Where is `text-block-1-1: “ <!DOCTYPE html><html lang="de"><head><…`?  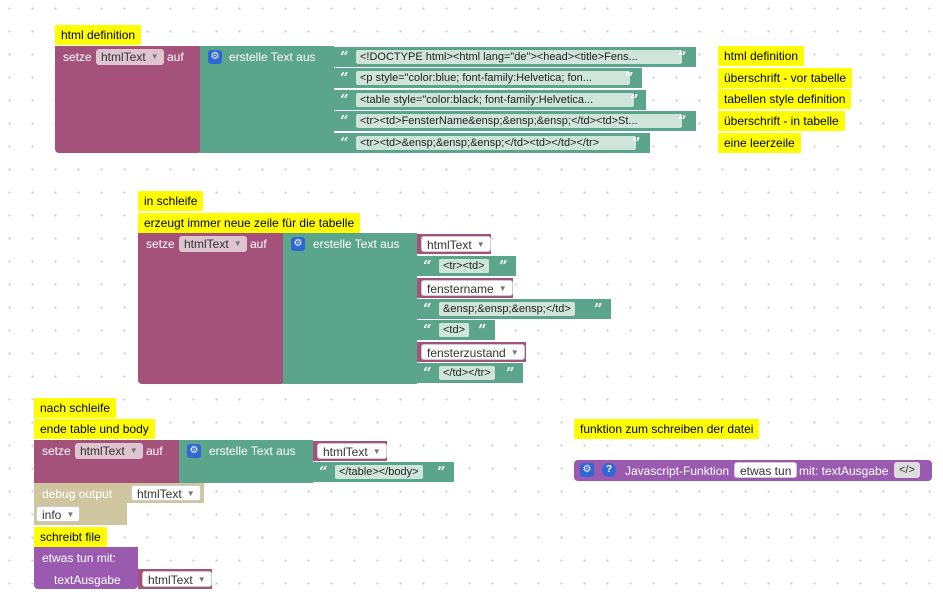
text-block-1-1: “ <!DOCTYPE html><html lang="de"><head><… is located at coordinates (515, 57).